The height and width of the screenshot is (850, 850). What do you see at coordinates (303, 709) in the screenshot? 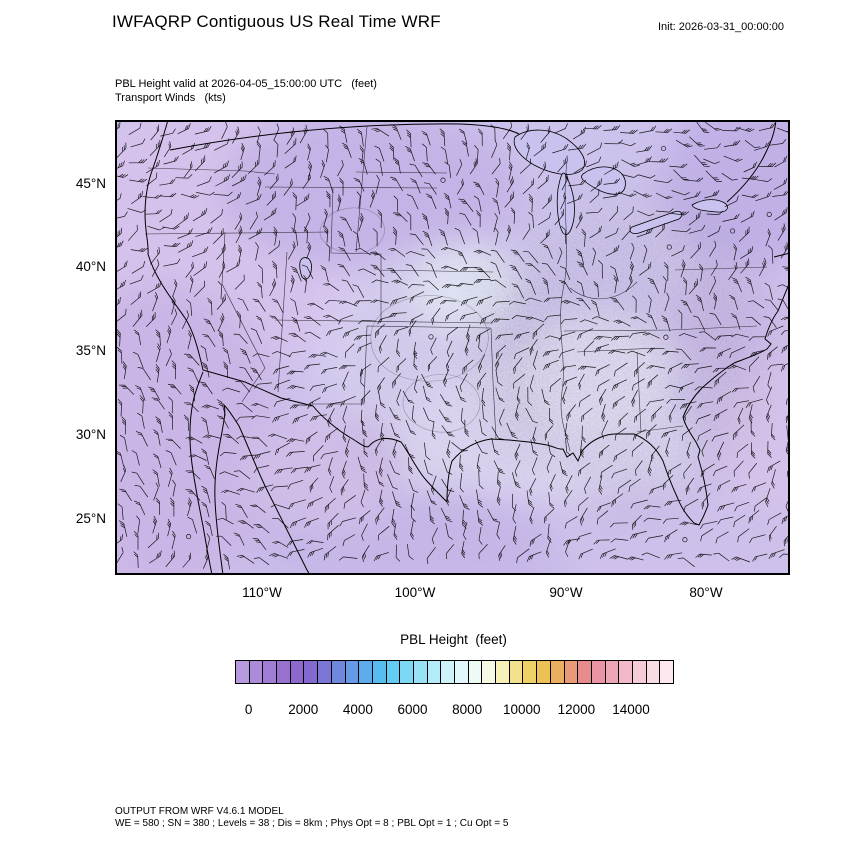
I see `colorbar-tick-label: 2000` at bounding box center [303, 709].